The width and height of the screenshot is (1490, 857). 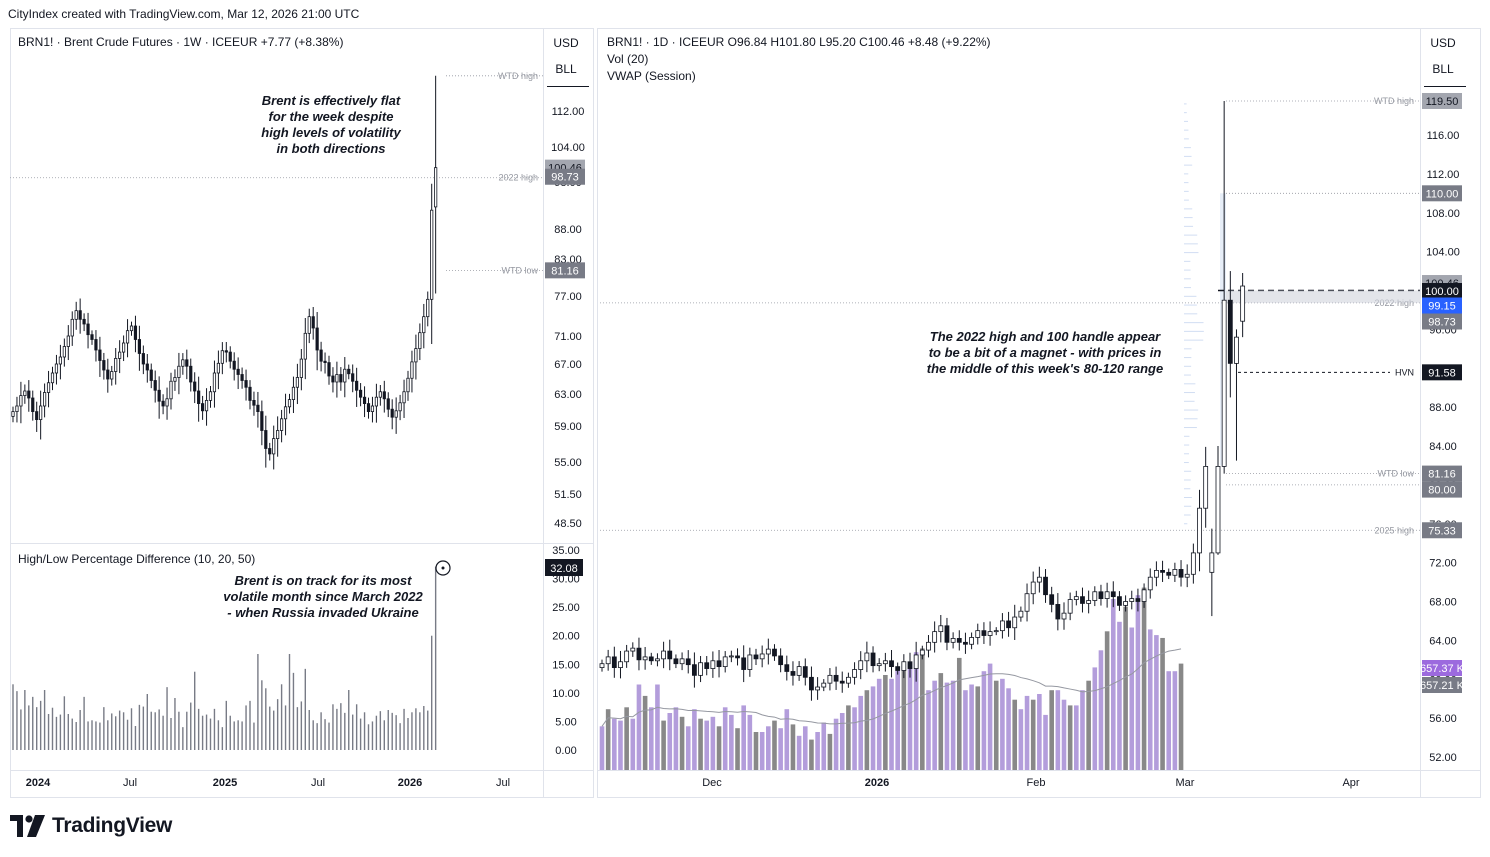 What do you see at coordinates (360, 393) in the screenshot?
I see `left-candle-88-body` at bounding box center [360, 393].